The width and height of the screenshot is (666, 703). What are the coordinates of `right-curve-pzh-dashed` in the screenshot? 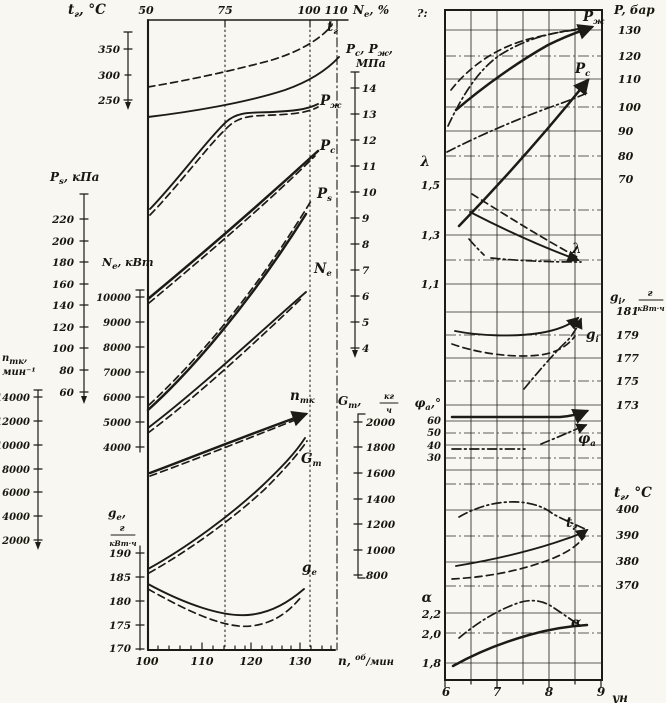 It's located at (520, 58).